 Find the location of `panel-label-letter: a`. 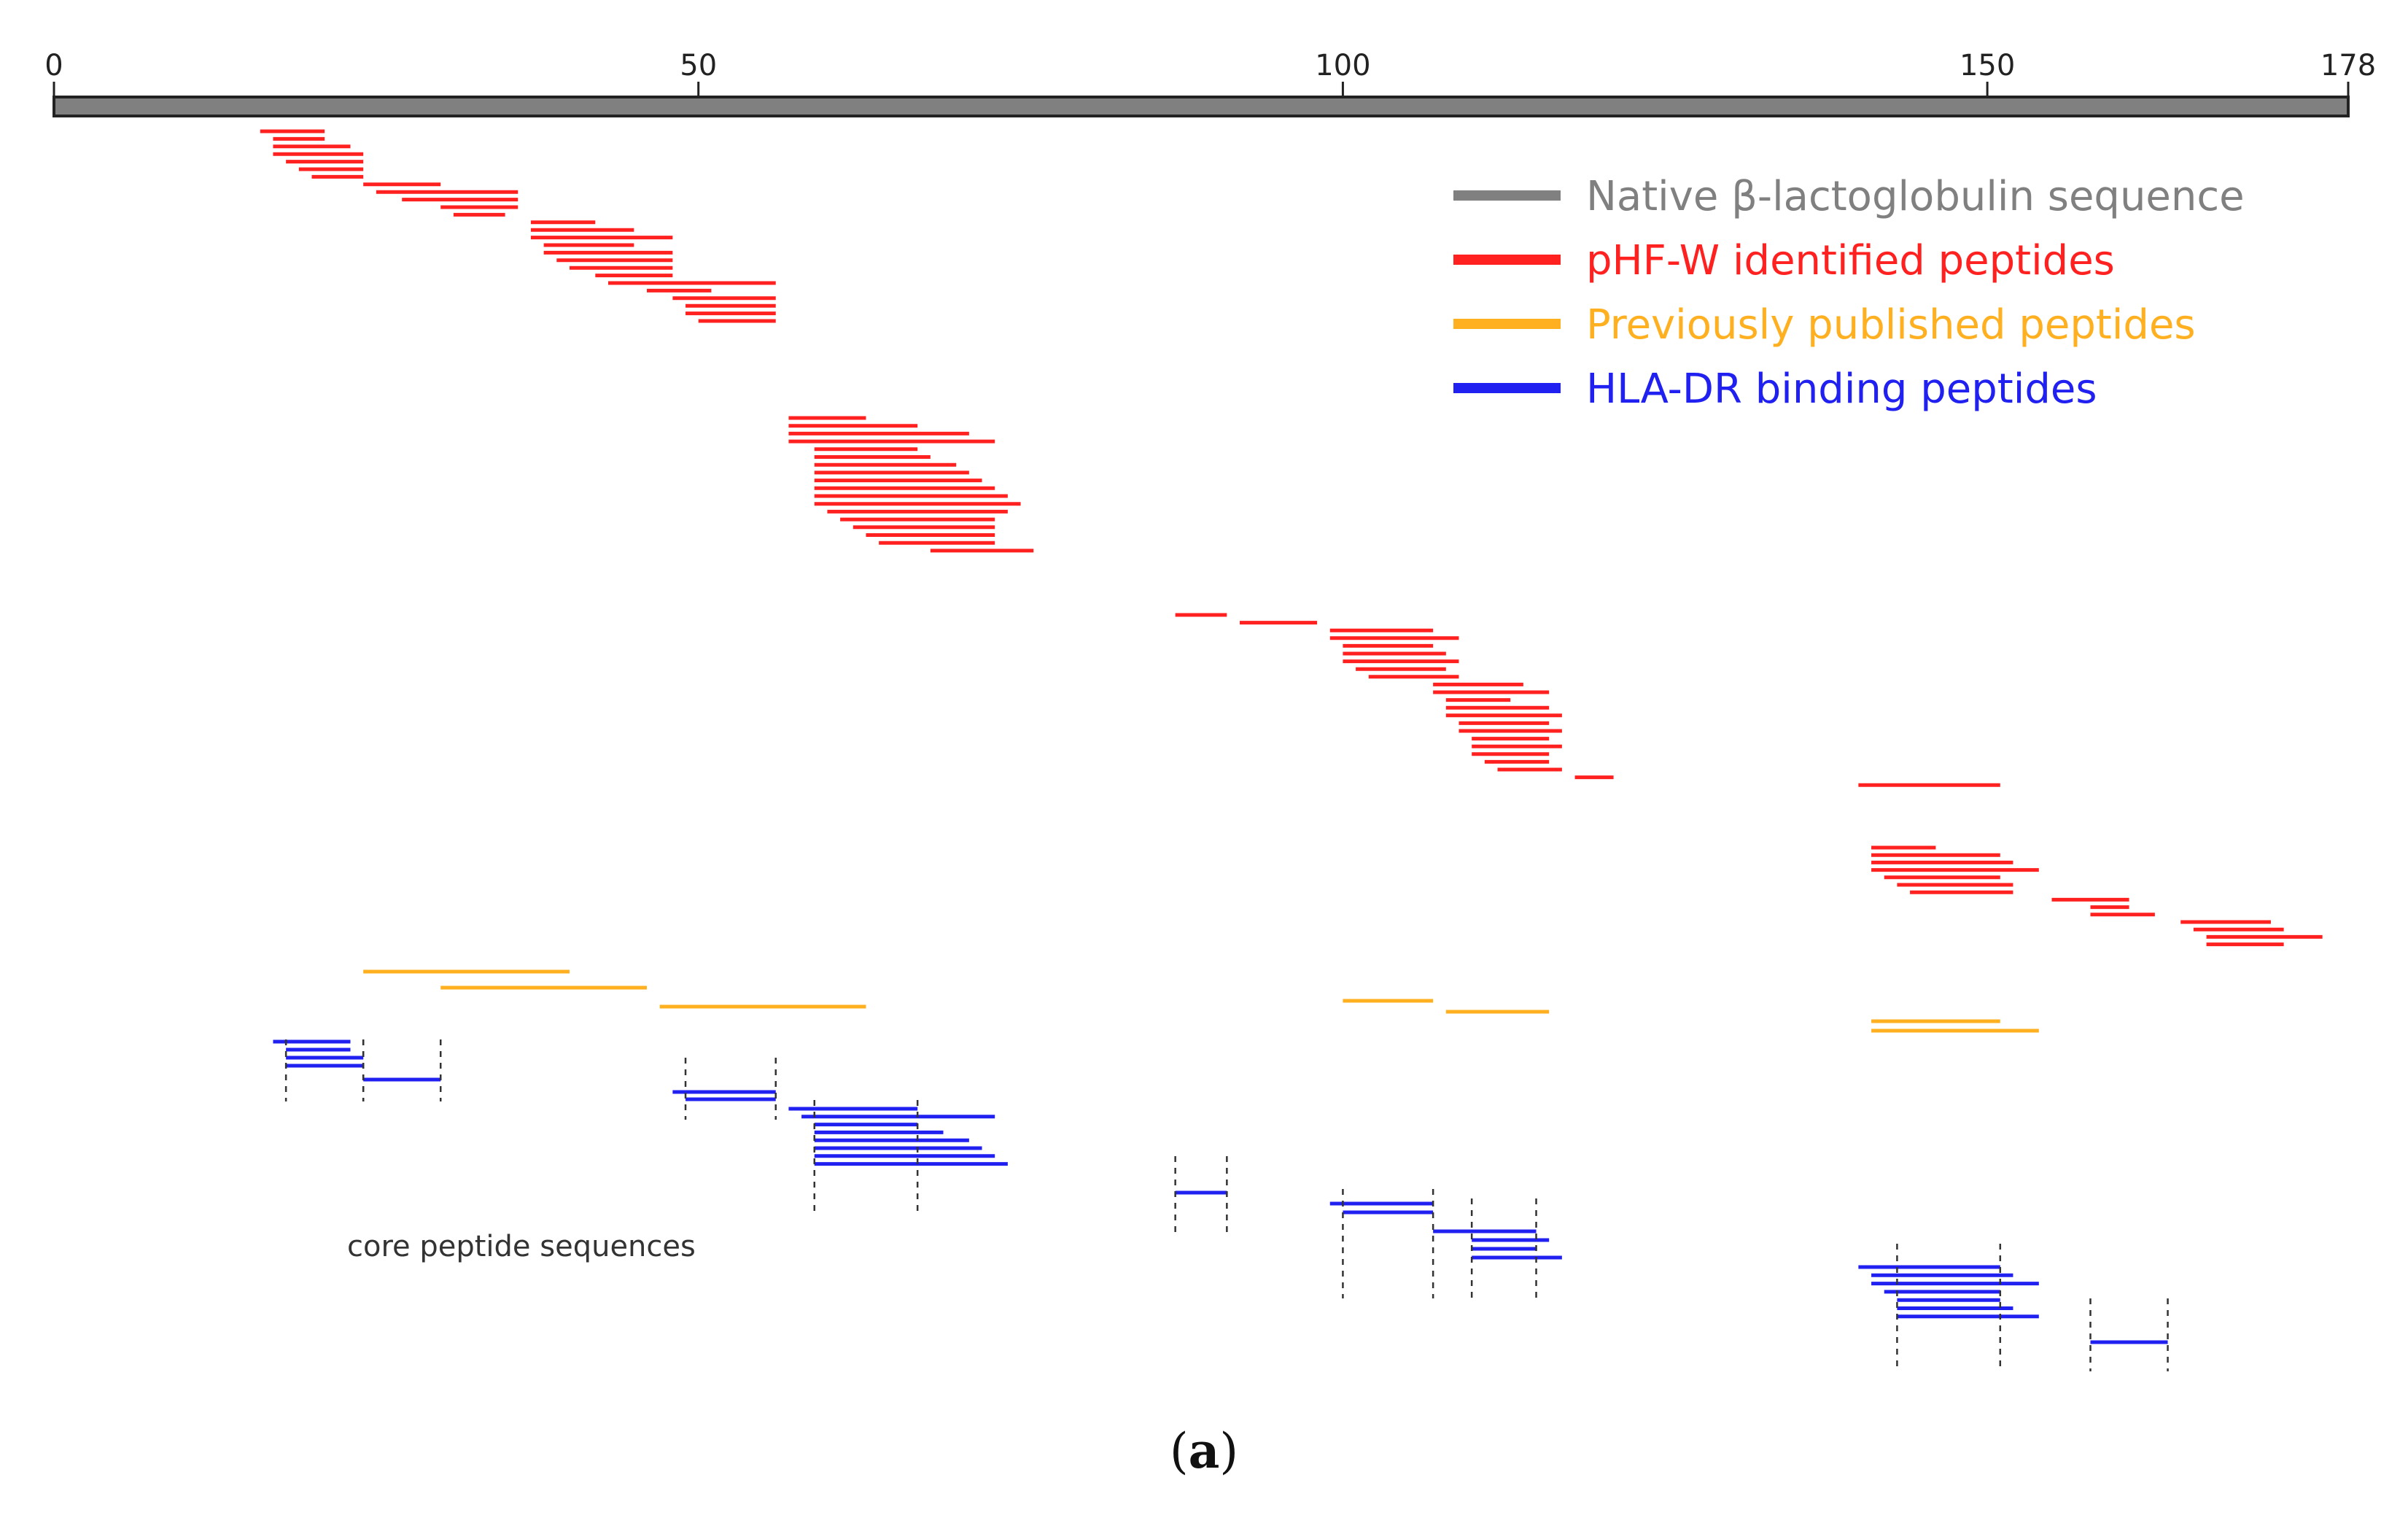

panel-label-letter: a is located at coordinates (1204, 1450).